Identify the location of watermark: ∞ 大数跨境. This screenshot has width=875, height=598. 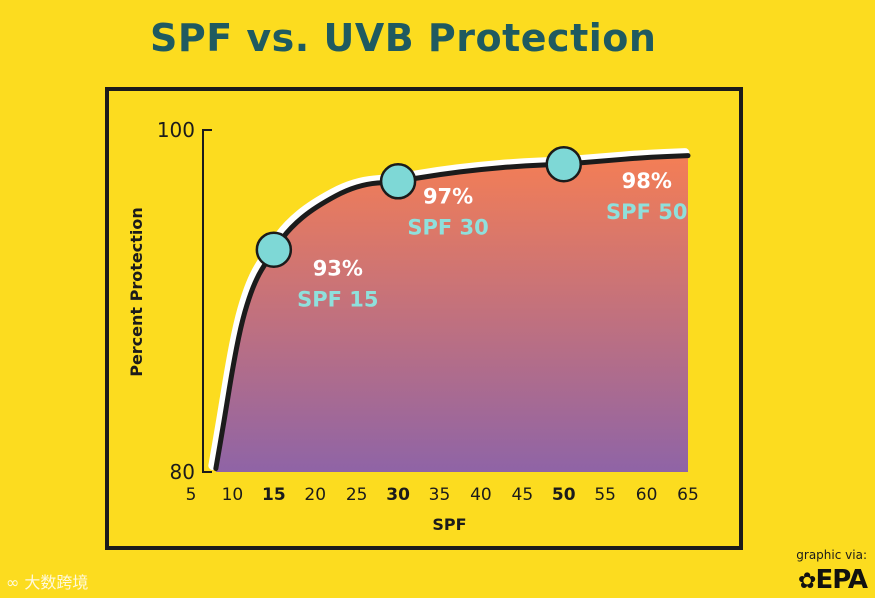
(47, 581).